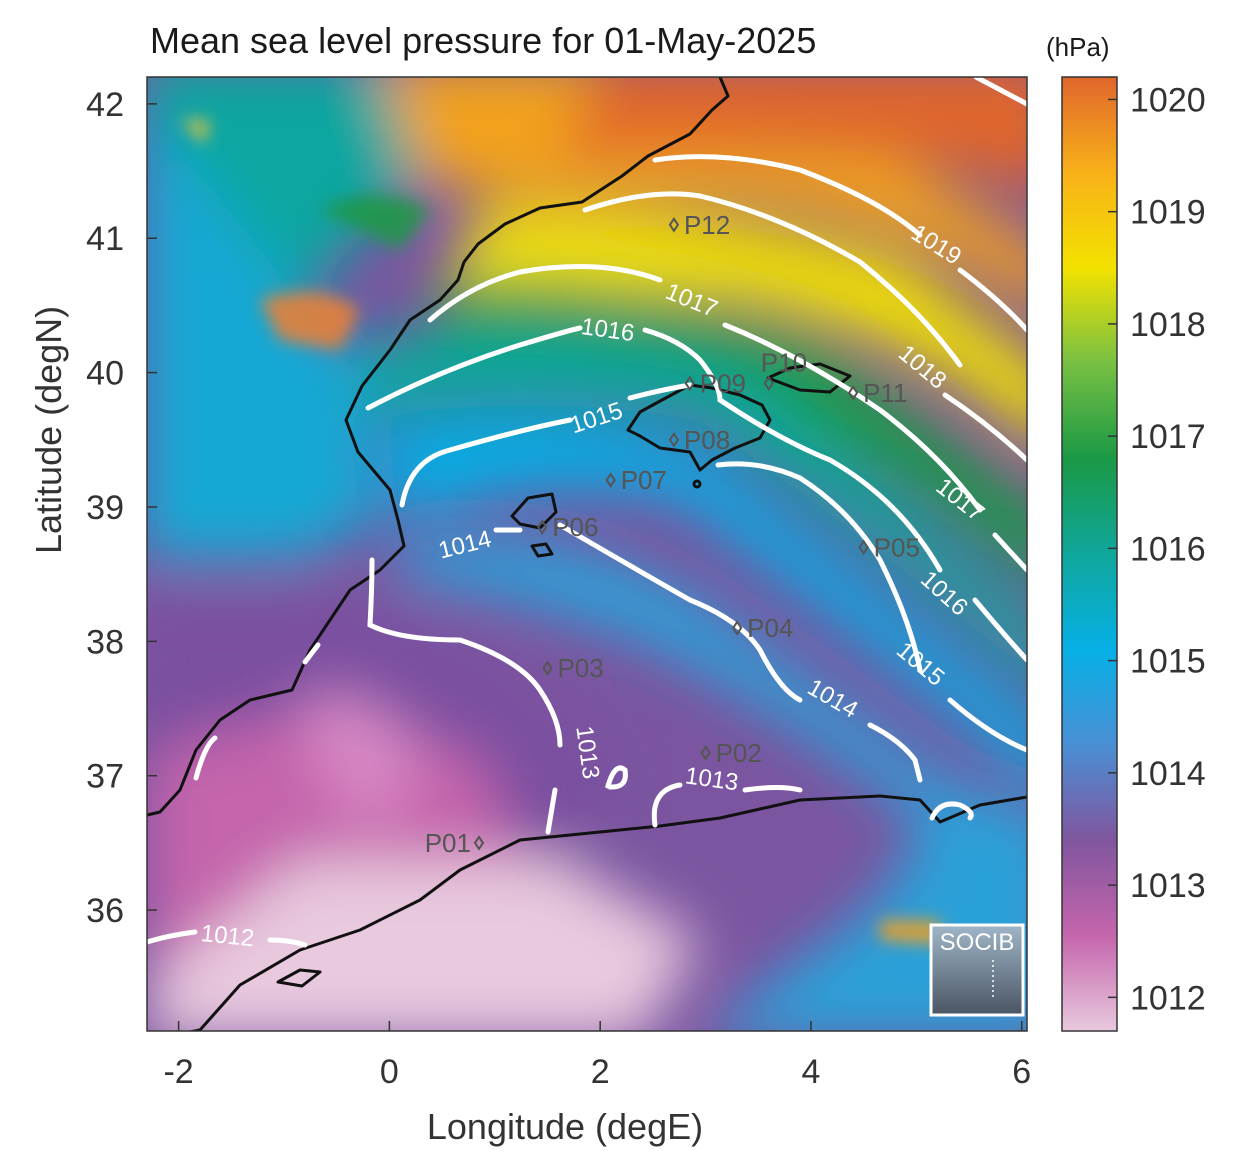 Image resolution: width=1243 pixels, height=1173 pixels. I want to click on station-label: P06, so click(575, 527).